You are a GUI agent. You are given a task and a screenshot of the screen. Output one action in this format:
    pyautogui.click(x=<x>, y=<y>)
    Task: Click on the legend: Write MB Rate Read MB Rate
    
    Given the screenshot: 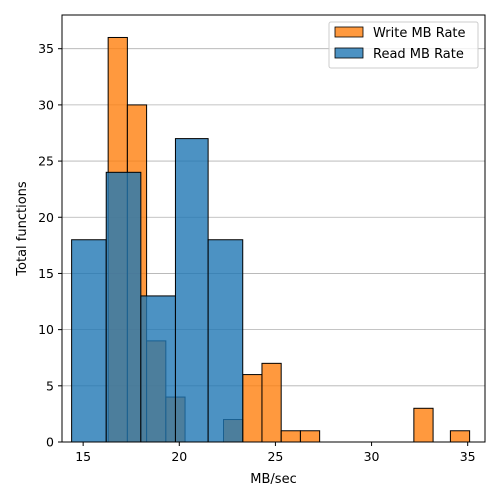 What is the action you would take?
    pyautogui.click(x=403, y=45)
    